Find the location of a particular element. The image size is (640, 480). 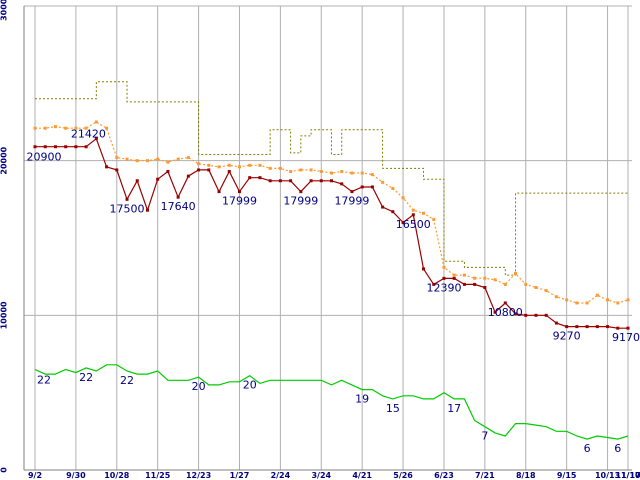

series-line is located at coordinates (331, 402).